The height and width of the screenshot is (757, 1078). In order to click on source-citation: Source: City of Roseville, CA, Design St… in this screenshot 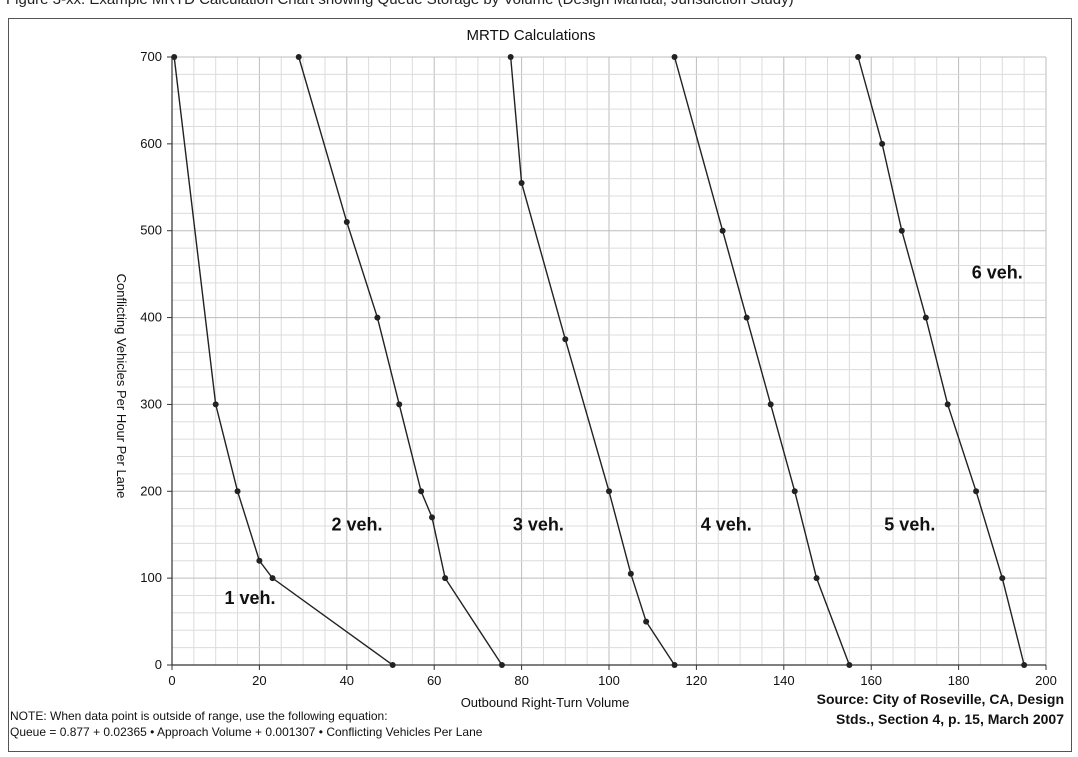, I will do `click(940, 709)`.